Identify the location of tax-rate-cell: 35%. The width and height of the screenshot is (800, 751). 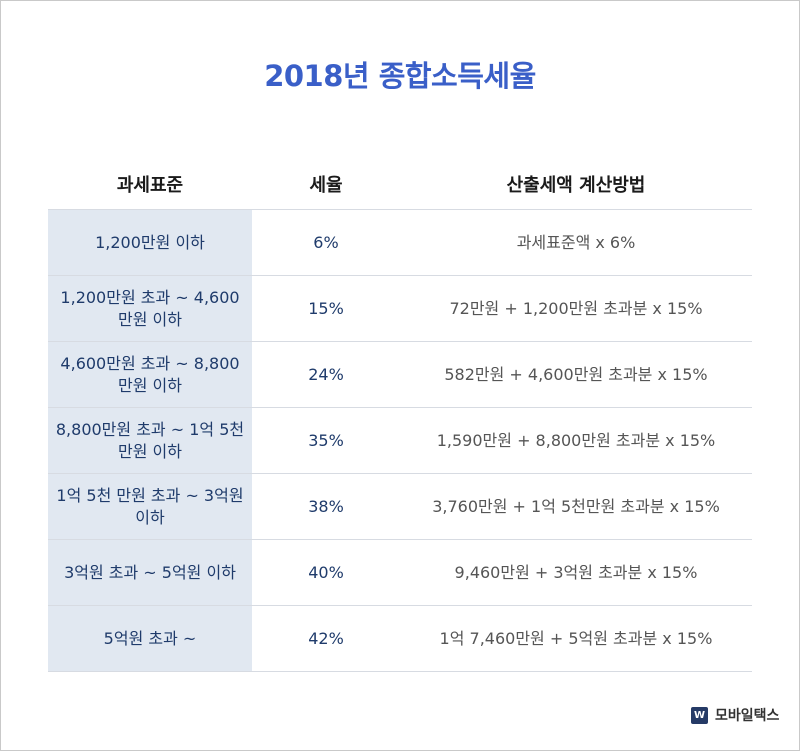
(326, 440).